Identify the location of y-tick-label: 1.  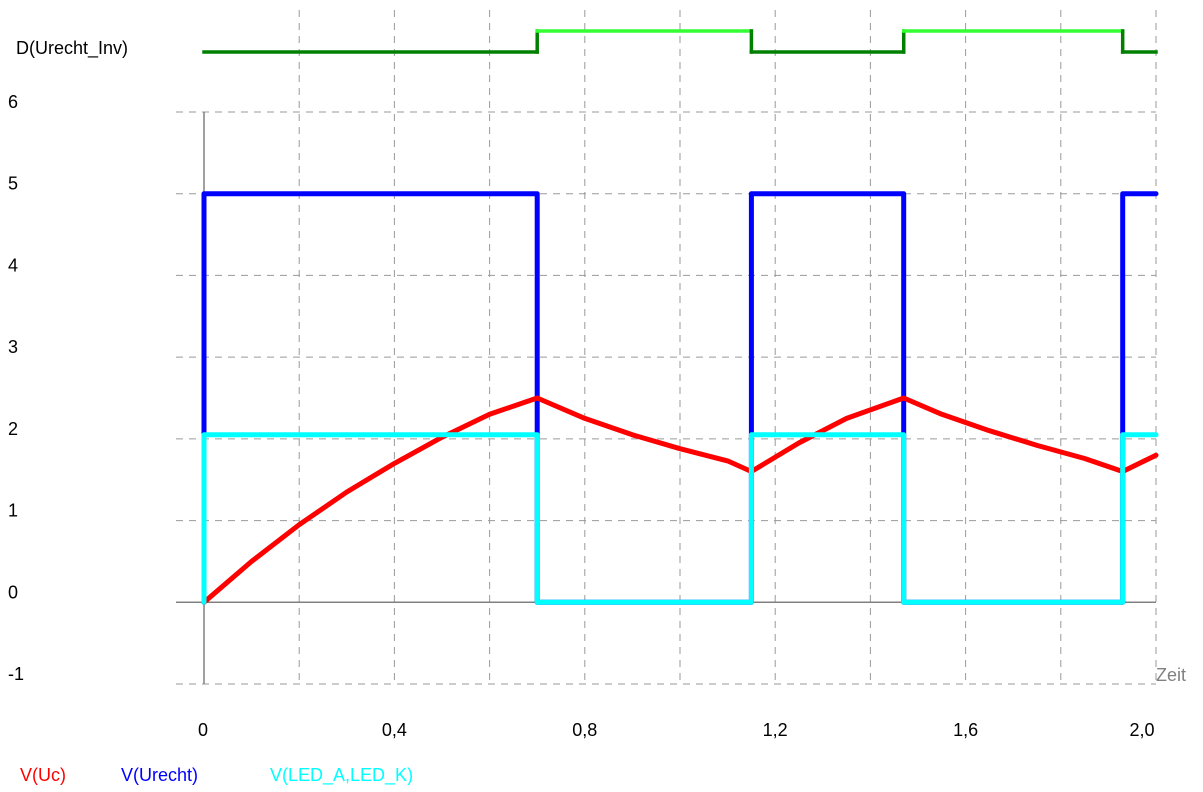
(13, 511).